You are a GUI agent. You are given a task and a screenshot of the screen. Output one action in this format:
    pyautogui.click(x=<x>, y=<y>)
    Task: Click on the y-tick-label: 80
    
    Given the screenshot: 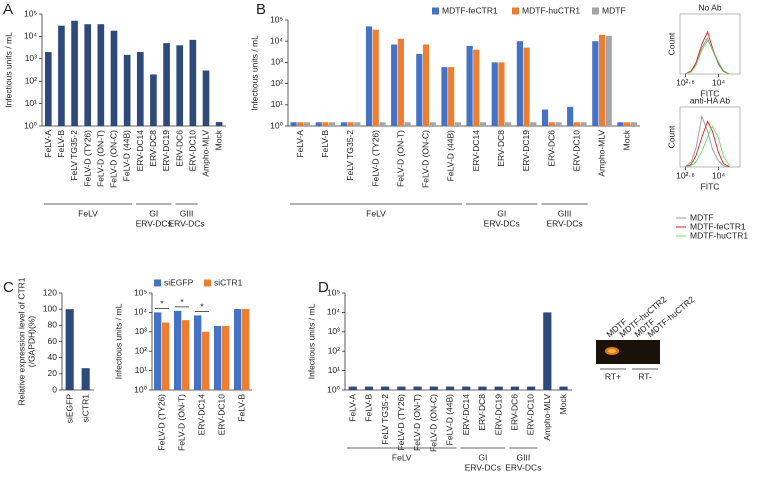 What is the action you would take?
    pyautogui.click(x=53, y=325)
    